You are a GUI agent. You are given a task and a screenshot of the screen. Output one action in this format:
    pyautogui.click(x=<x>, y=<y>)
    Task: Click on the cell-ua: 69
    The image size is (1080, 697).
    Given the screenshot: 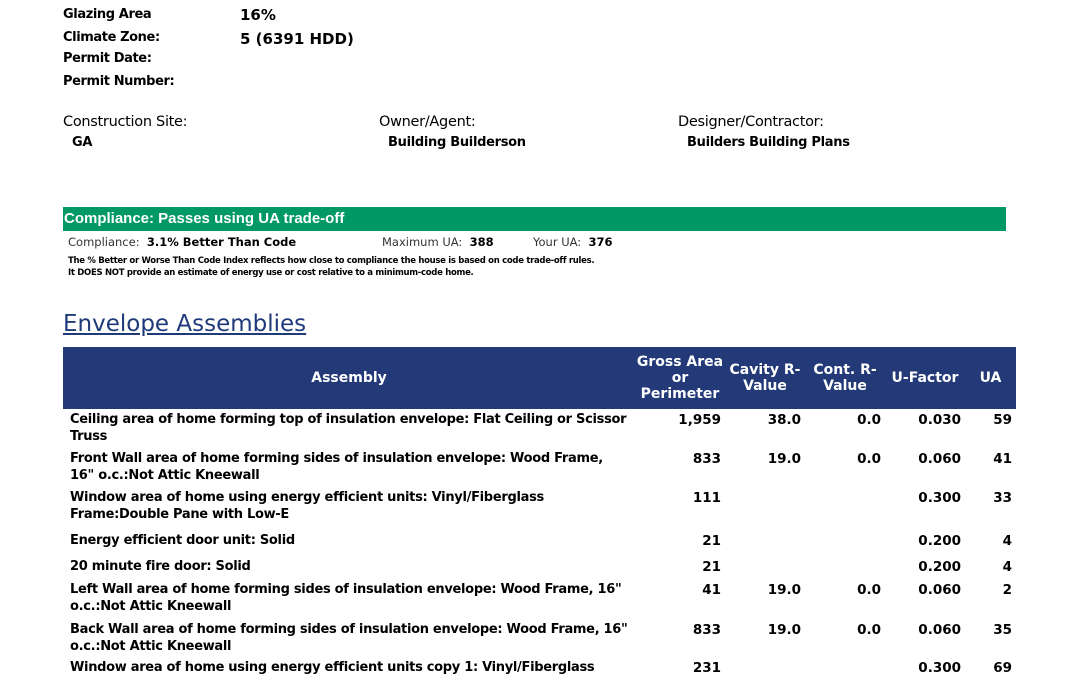 What is the action you would take?
    pyautogui.click(x=1002, y=668)
    